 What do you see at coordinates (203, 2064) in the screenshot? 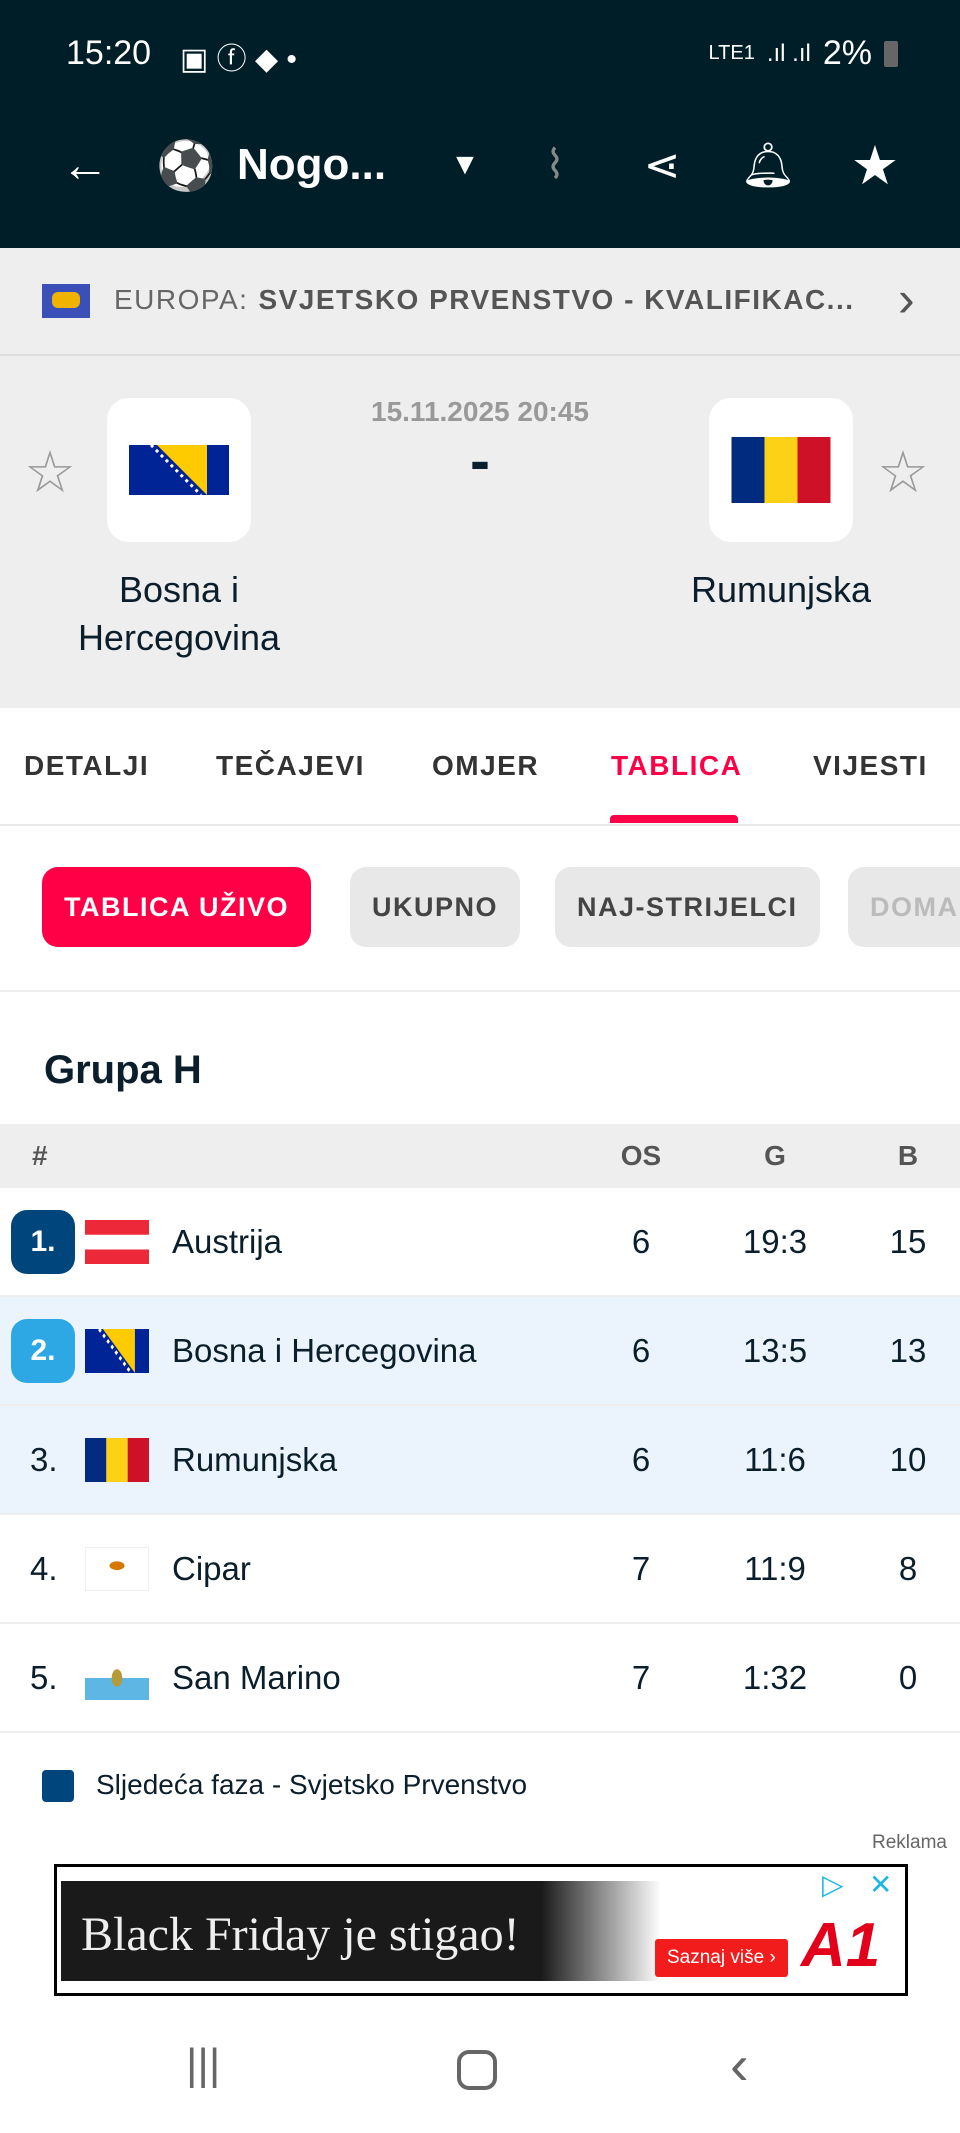
I see `recent-apps-icon: |||` at bounding box center [203, 2064].